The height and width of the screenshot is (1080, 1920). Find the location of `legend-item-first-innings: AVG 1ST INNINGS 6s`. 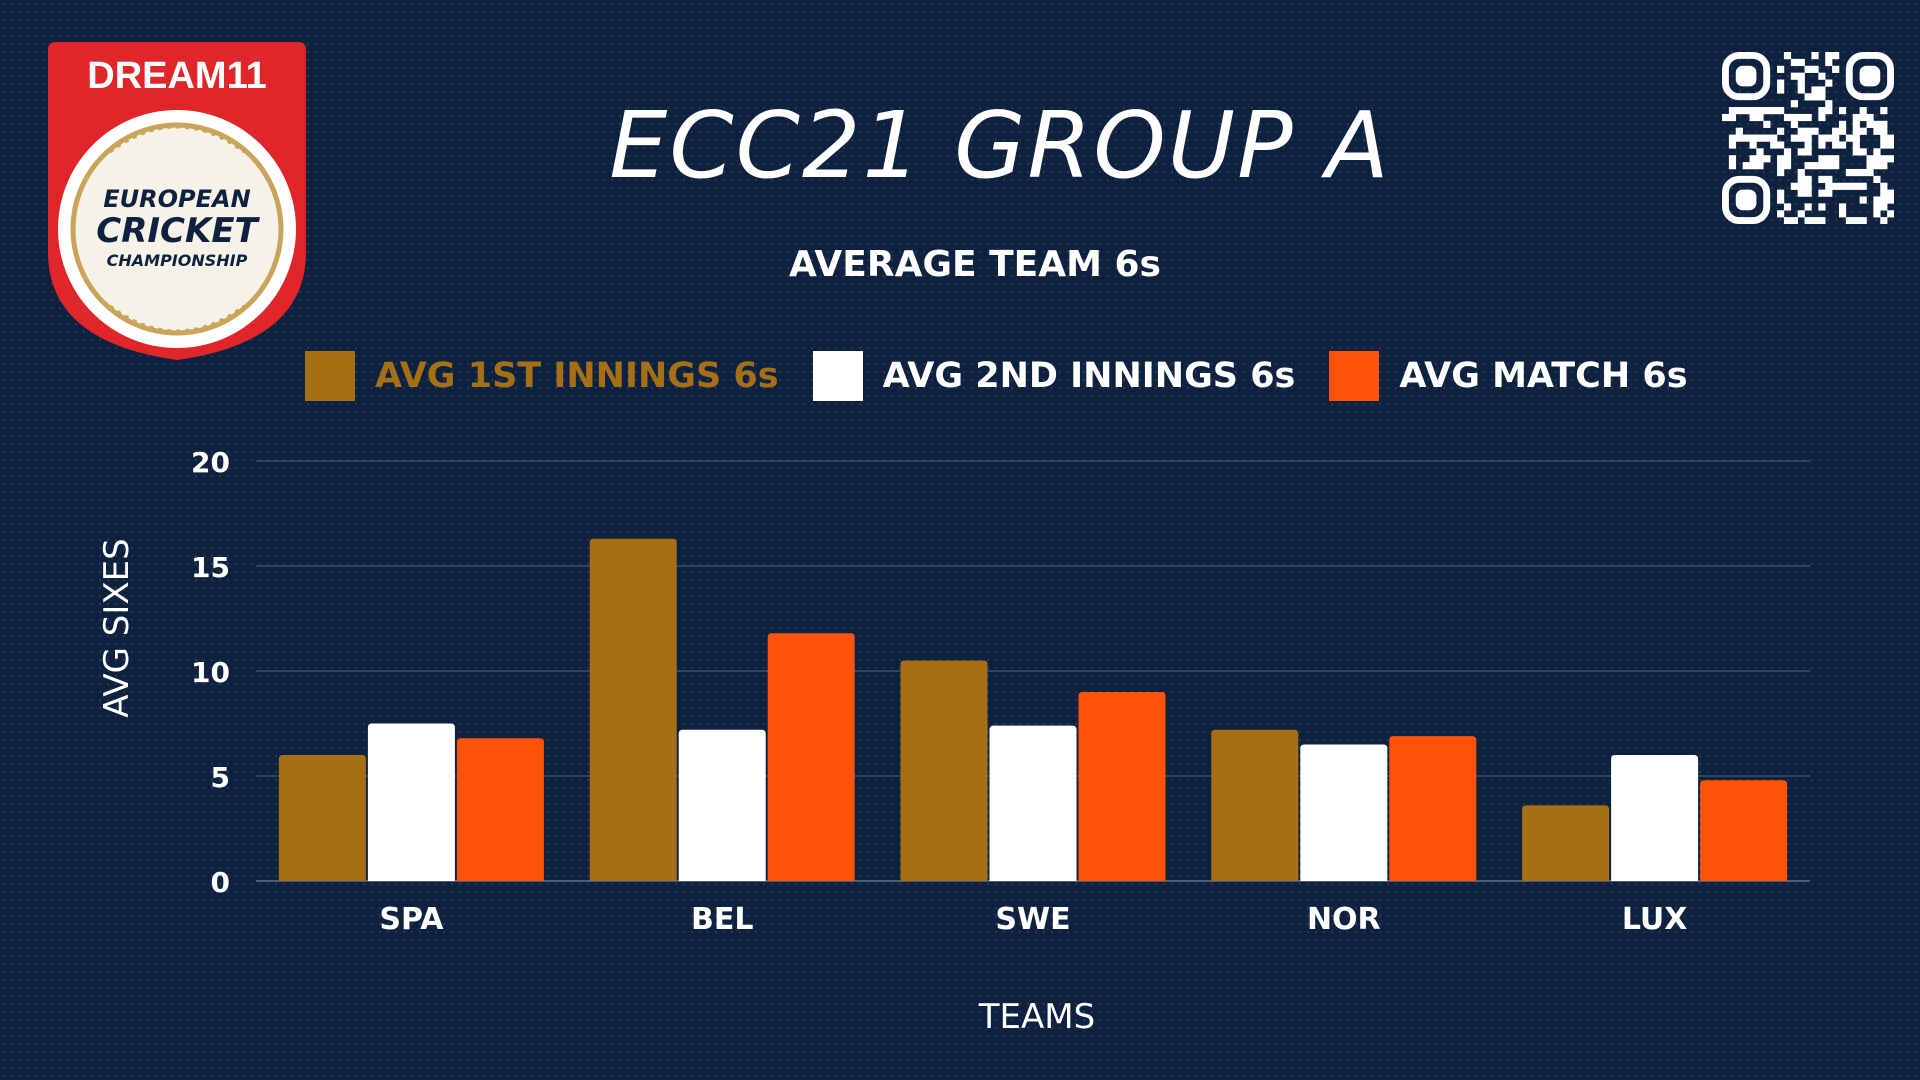

legend-item-first-innings: AVG 1ST INNINGS 6s is located at coordinates (542, 376).